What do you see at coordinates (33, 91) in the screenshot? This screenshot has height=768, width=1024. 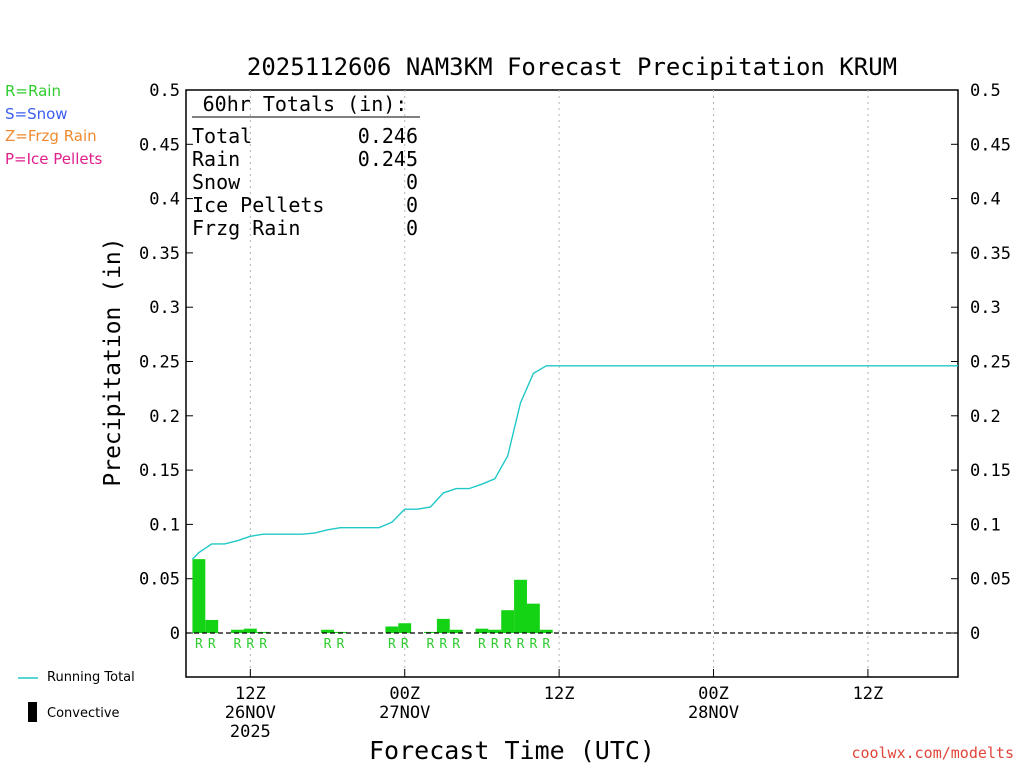 I see `legend-rain: R=Rain` at bounding box center [33, 91].